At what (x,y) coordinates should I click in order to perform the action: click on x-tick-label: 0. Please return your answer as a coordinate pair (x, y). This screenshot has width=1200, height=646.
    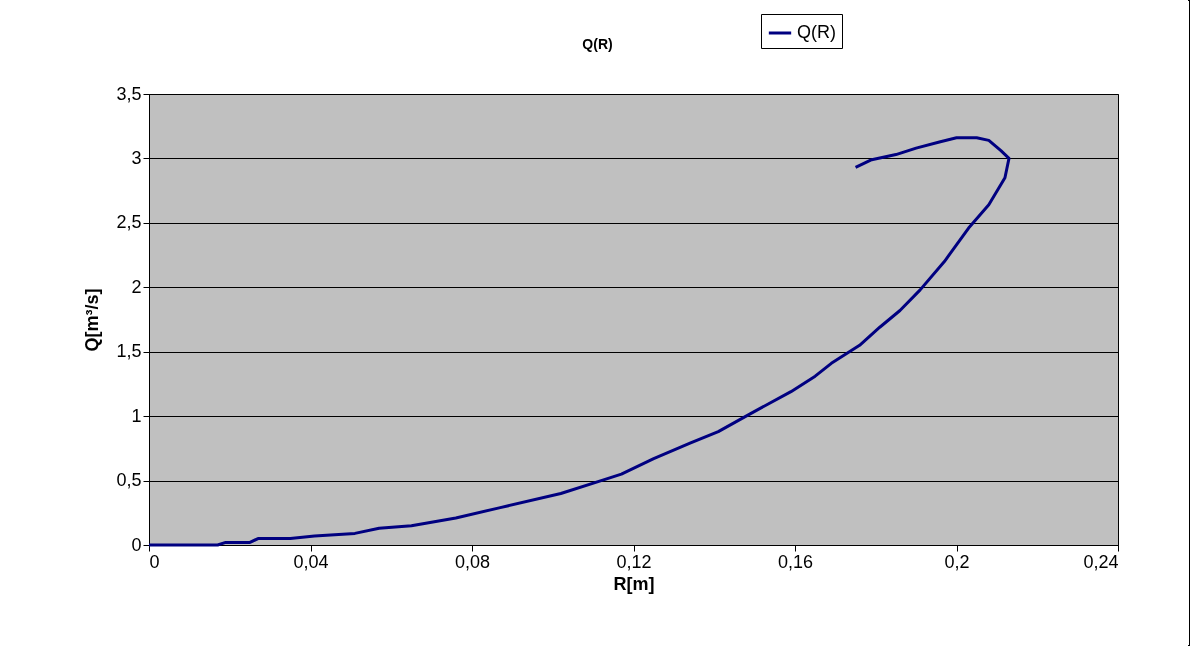
    Looking at the image, I should click on (154, 561).